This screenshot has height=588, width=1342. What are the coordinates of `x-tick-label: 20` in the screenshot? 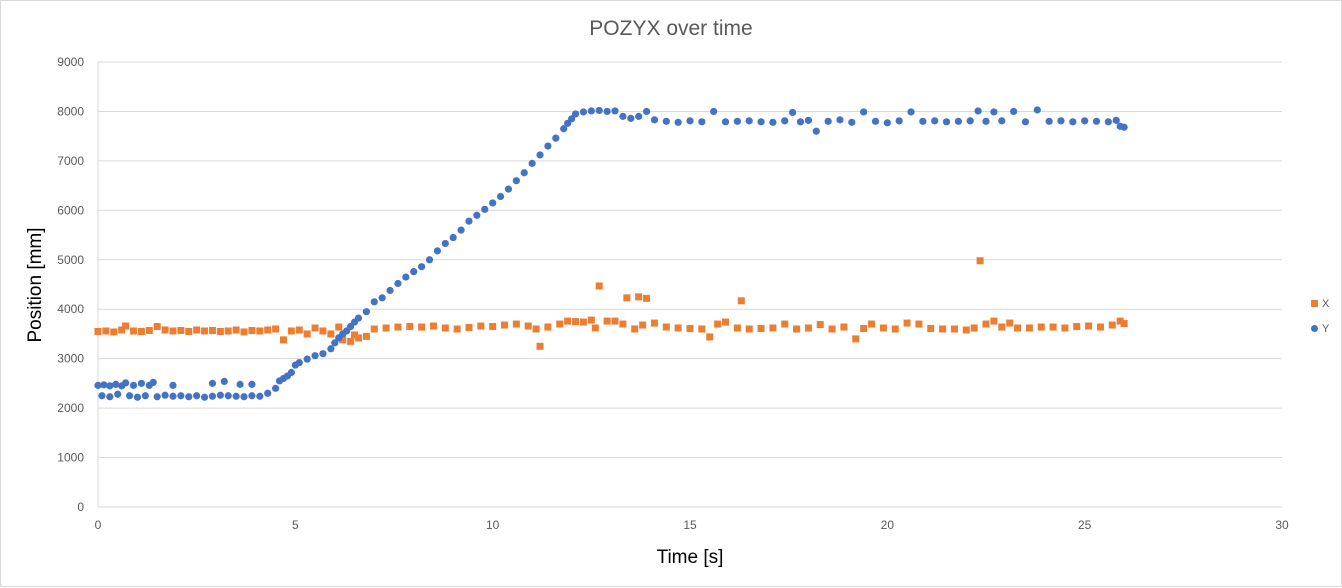 It's located at (888, 525).